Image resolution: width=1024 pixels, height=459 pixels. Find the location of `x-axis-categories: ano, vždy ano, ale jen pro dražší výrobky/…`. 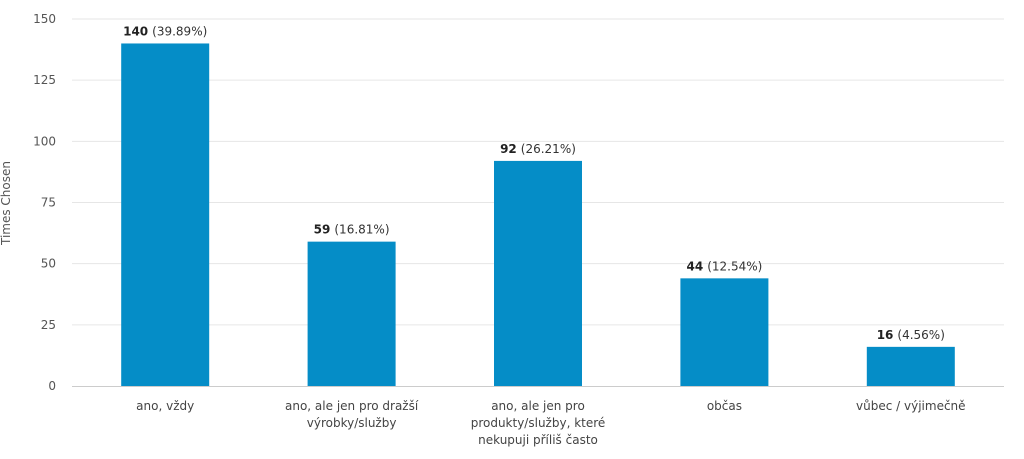

x-axis-categories: ano, vždy ano, ale jen pro dražší výrobky/… is located at coordinates (550, 423).